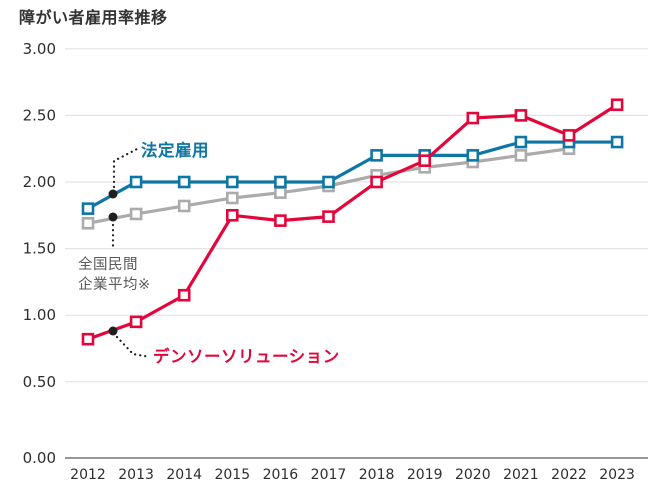 This screenshot has height=493, width=660. Describe the element at coordinates (113, 217) in the screenshot. I see `annotation-dot-national-average` at that location.